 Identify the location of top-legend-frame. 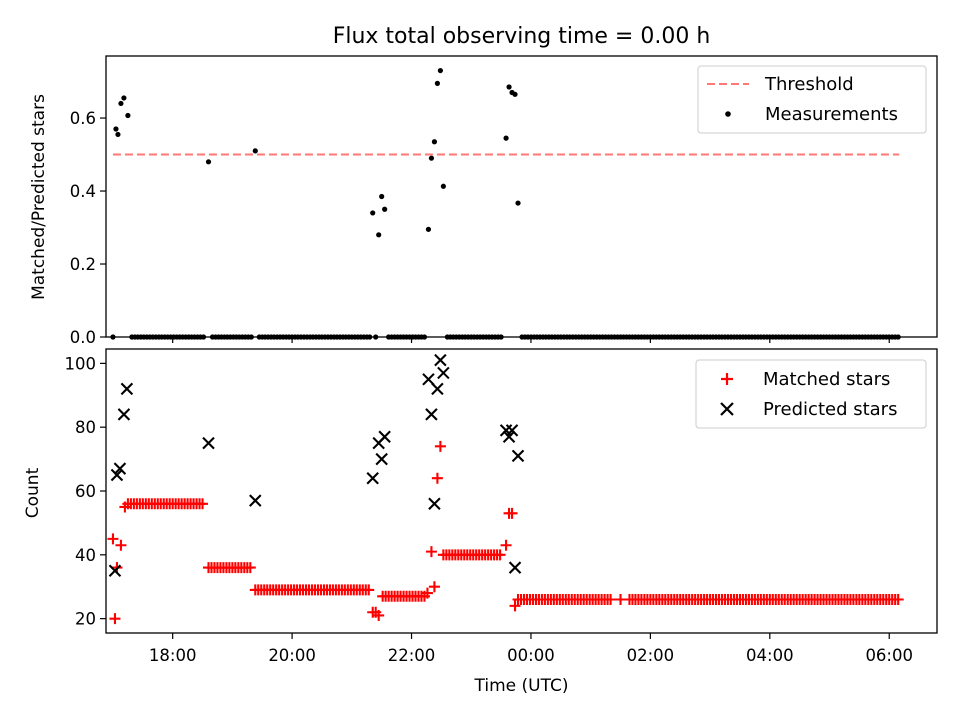
(812, 99).